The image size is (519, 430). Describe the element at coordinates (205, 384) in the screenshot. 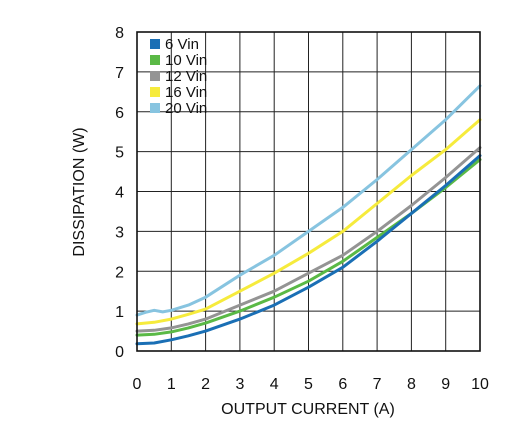

I see `x-tick-label: 2` at that location.